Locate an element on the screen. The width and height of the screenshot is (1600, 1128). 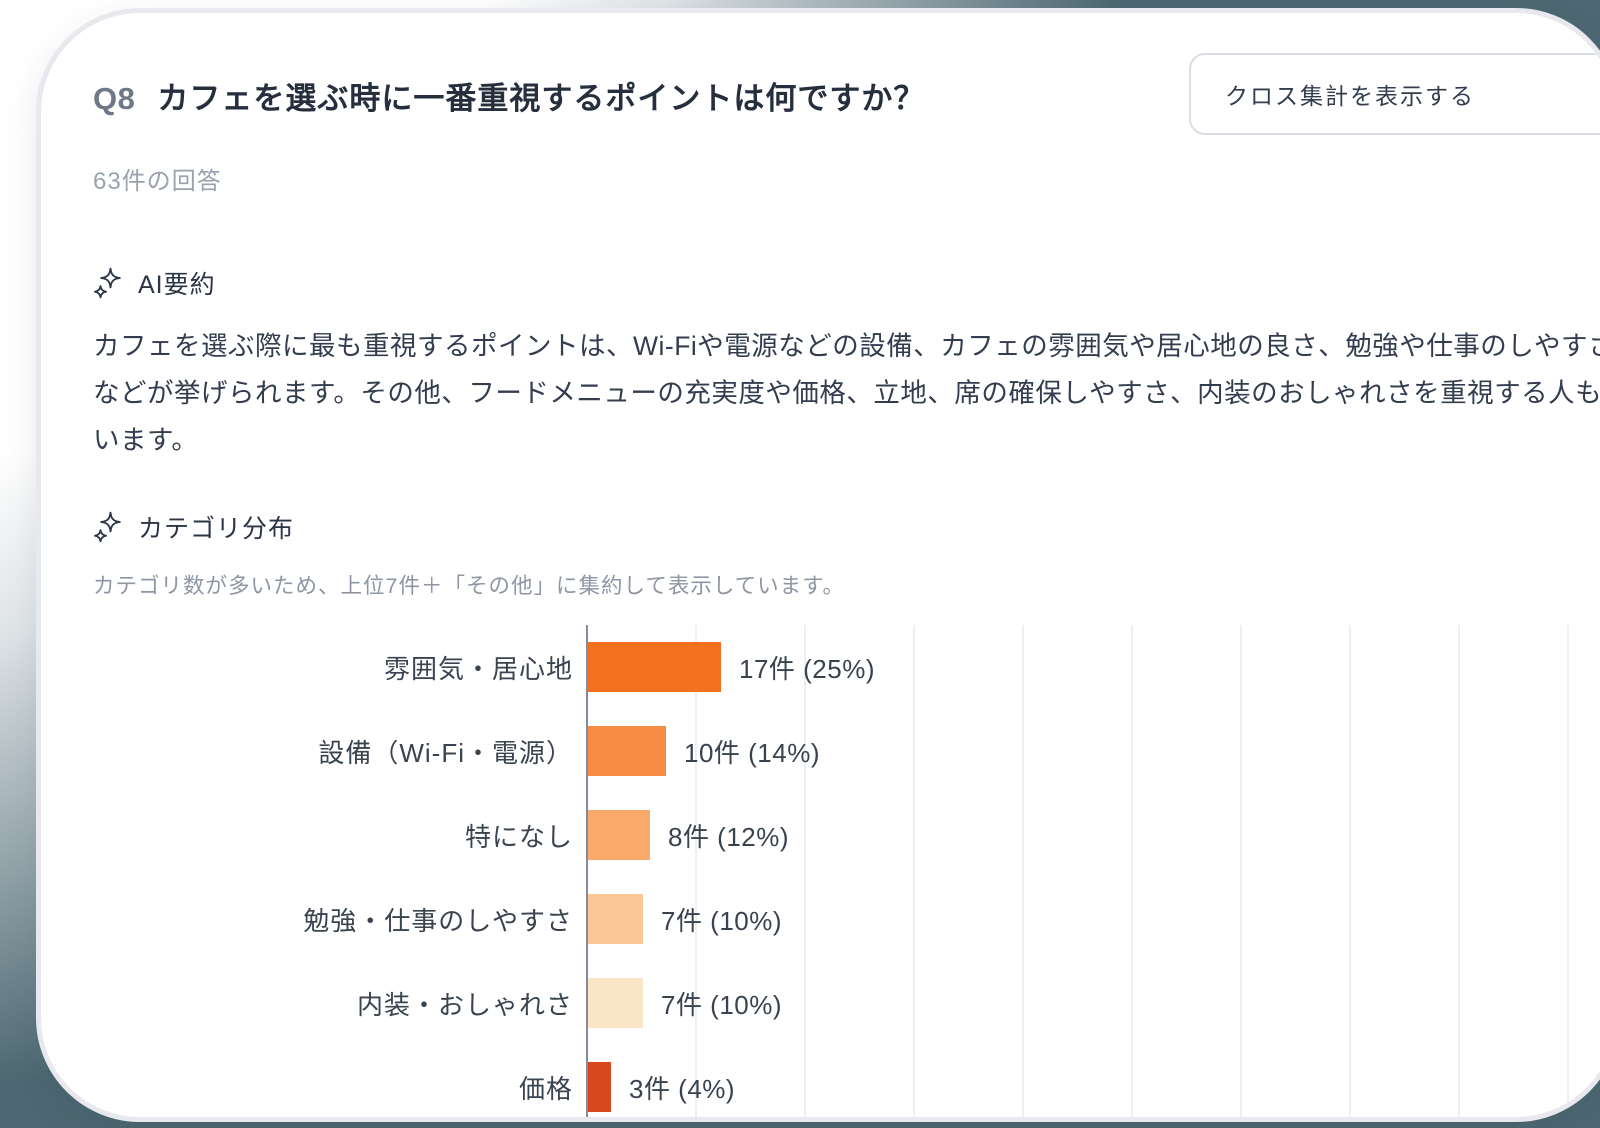
question-header: Q8 カフェを選ぶ時に一番重視するポイントは何ですか？ is located at coordinates (509, 95).